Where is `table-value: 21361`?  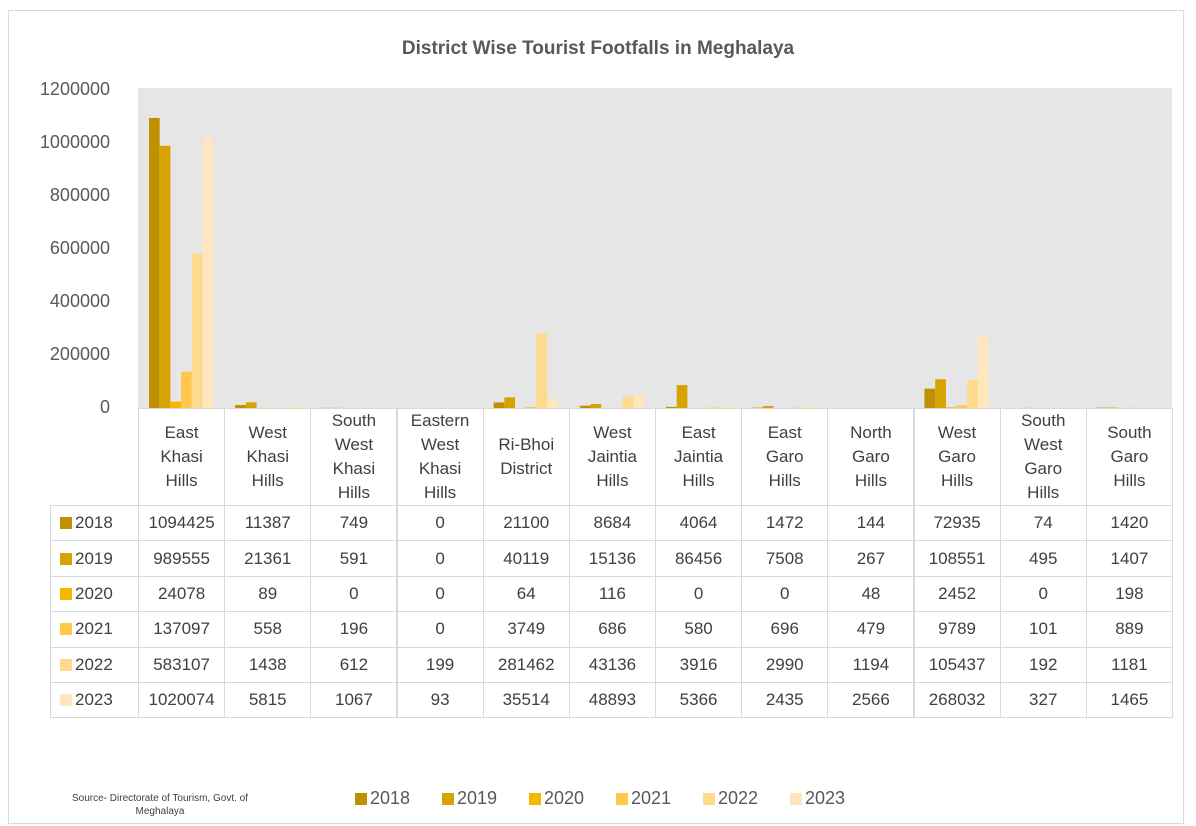
table-value: 21361 is located at coordinates (268, 558).